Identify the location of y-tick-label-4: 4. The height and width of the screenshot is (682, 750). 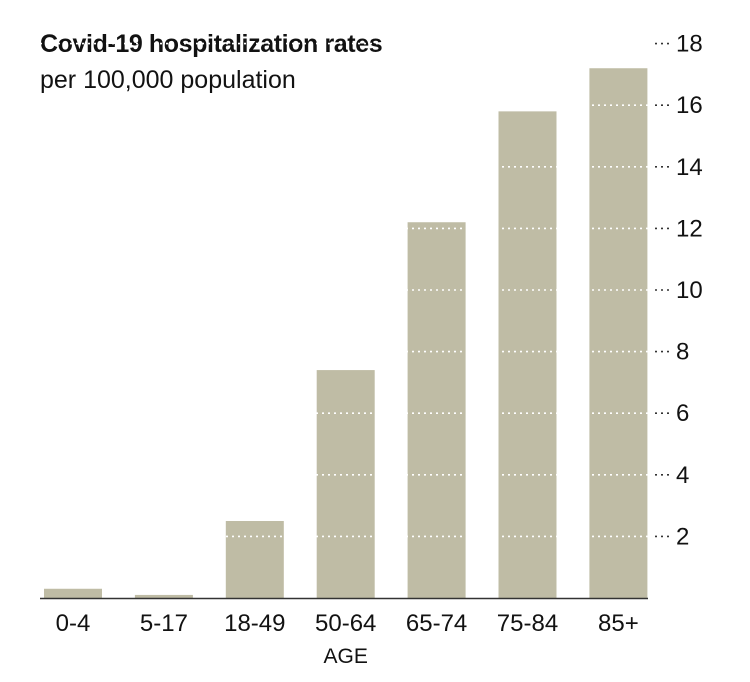
(682, 475).